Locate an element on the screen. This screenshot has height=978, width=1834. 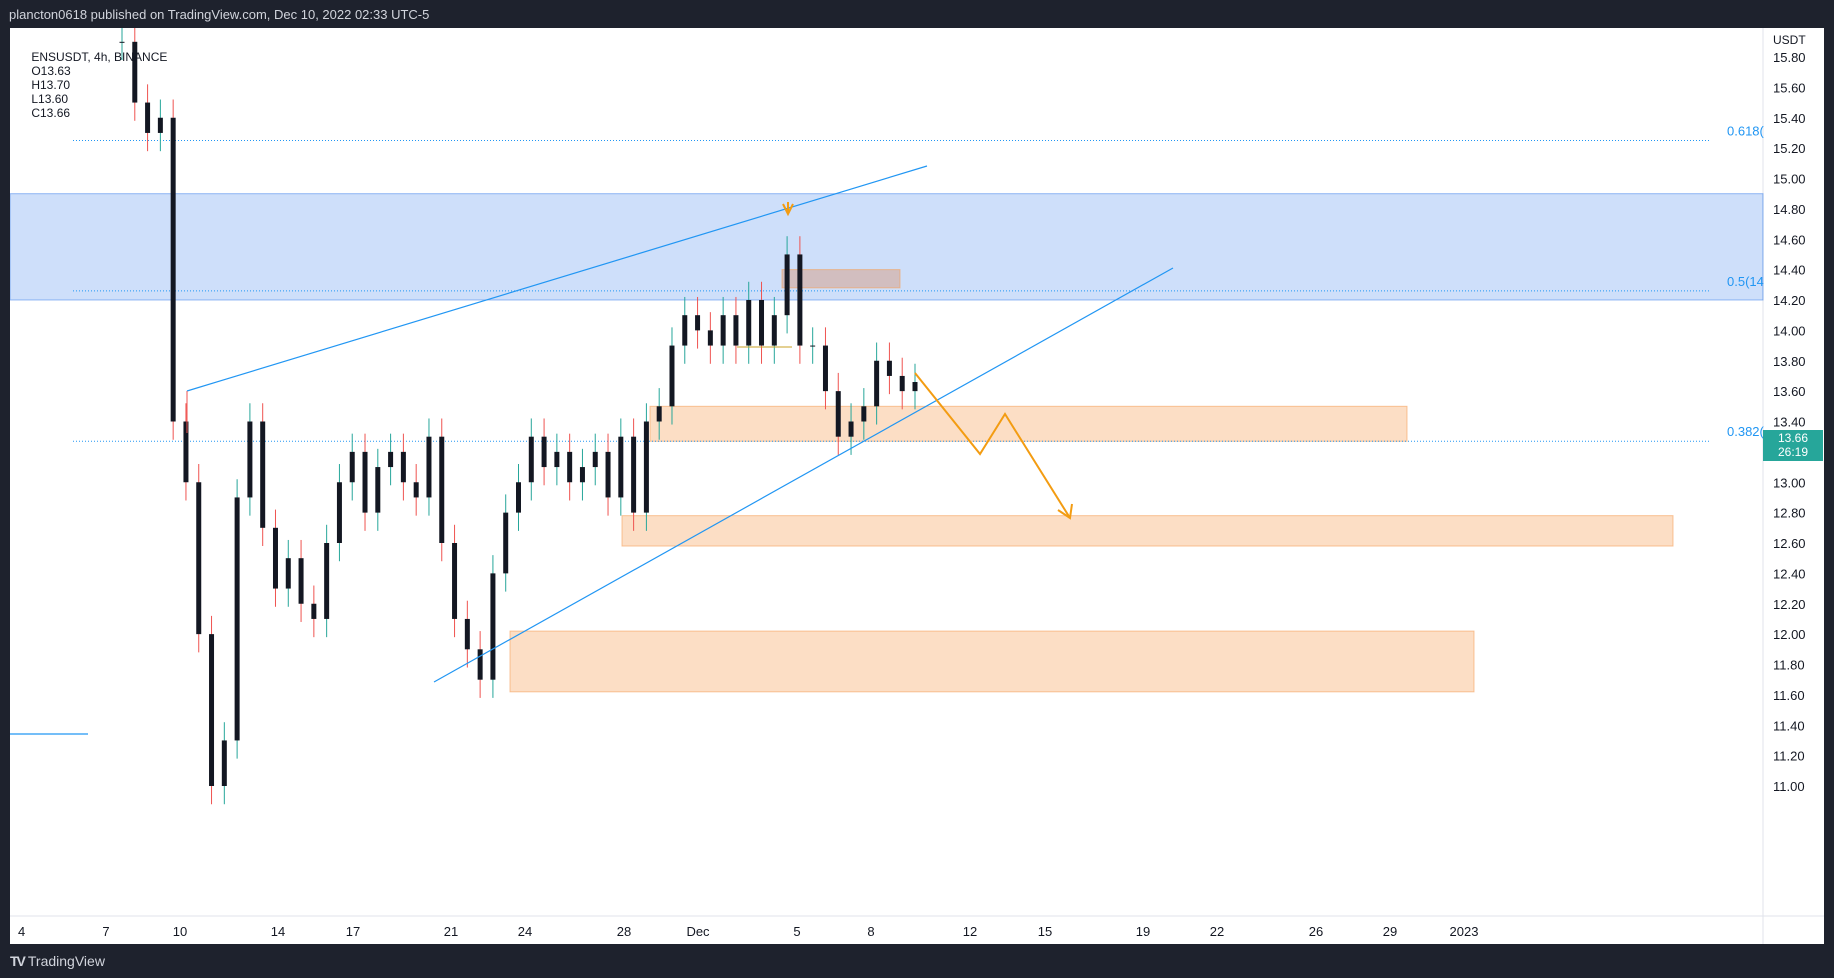
price-tick-label: 15.80 is located at coordinates (1789, 57).